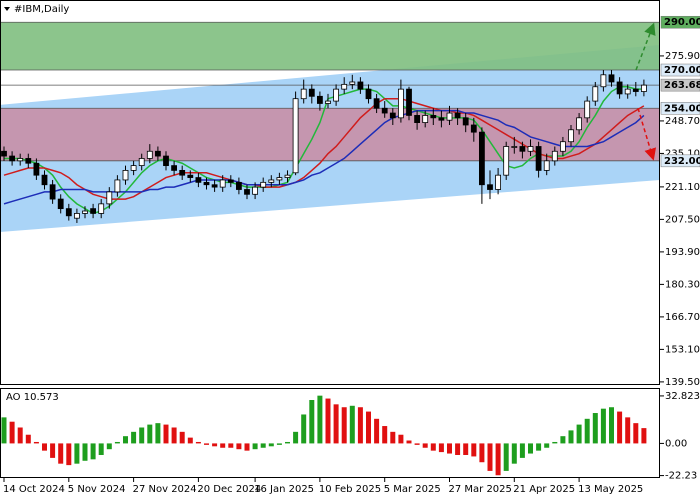 This screenshot has height=500, width=700. Describe the element at coordinates (682, 284) in the screenshot. I see `y-tick-label: 180.30` at that location.